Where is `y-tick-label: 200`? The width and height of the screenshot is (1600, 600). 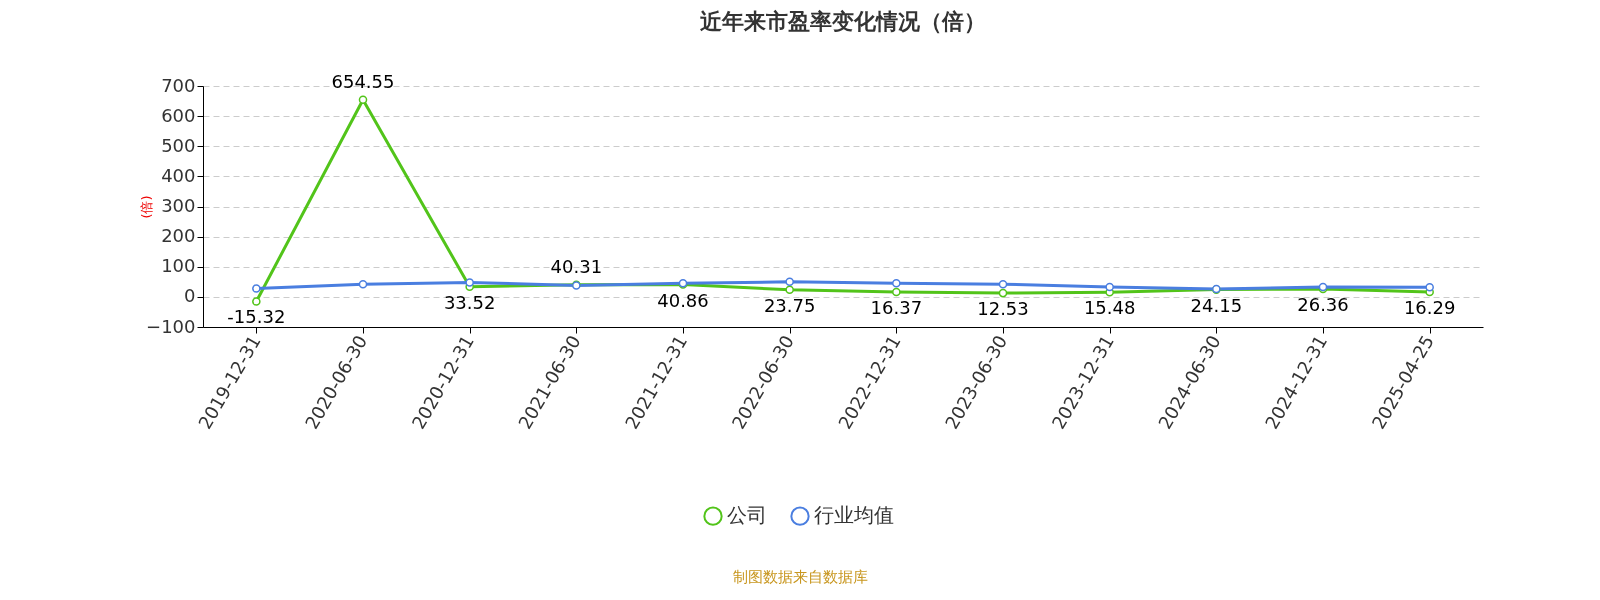
y-tick-label: 200 is located at coordinates (178, 236).